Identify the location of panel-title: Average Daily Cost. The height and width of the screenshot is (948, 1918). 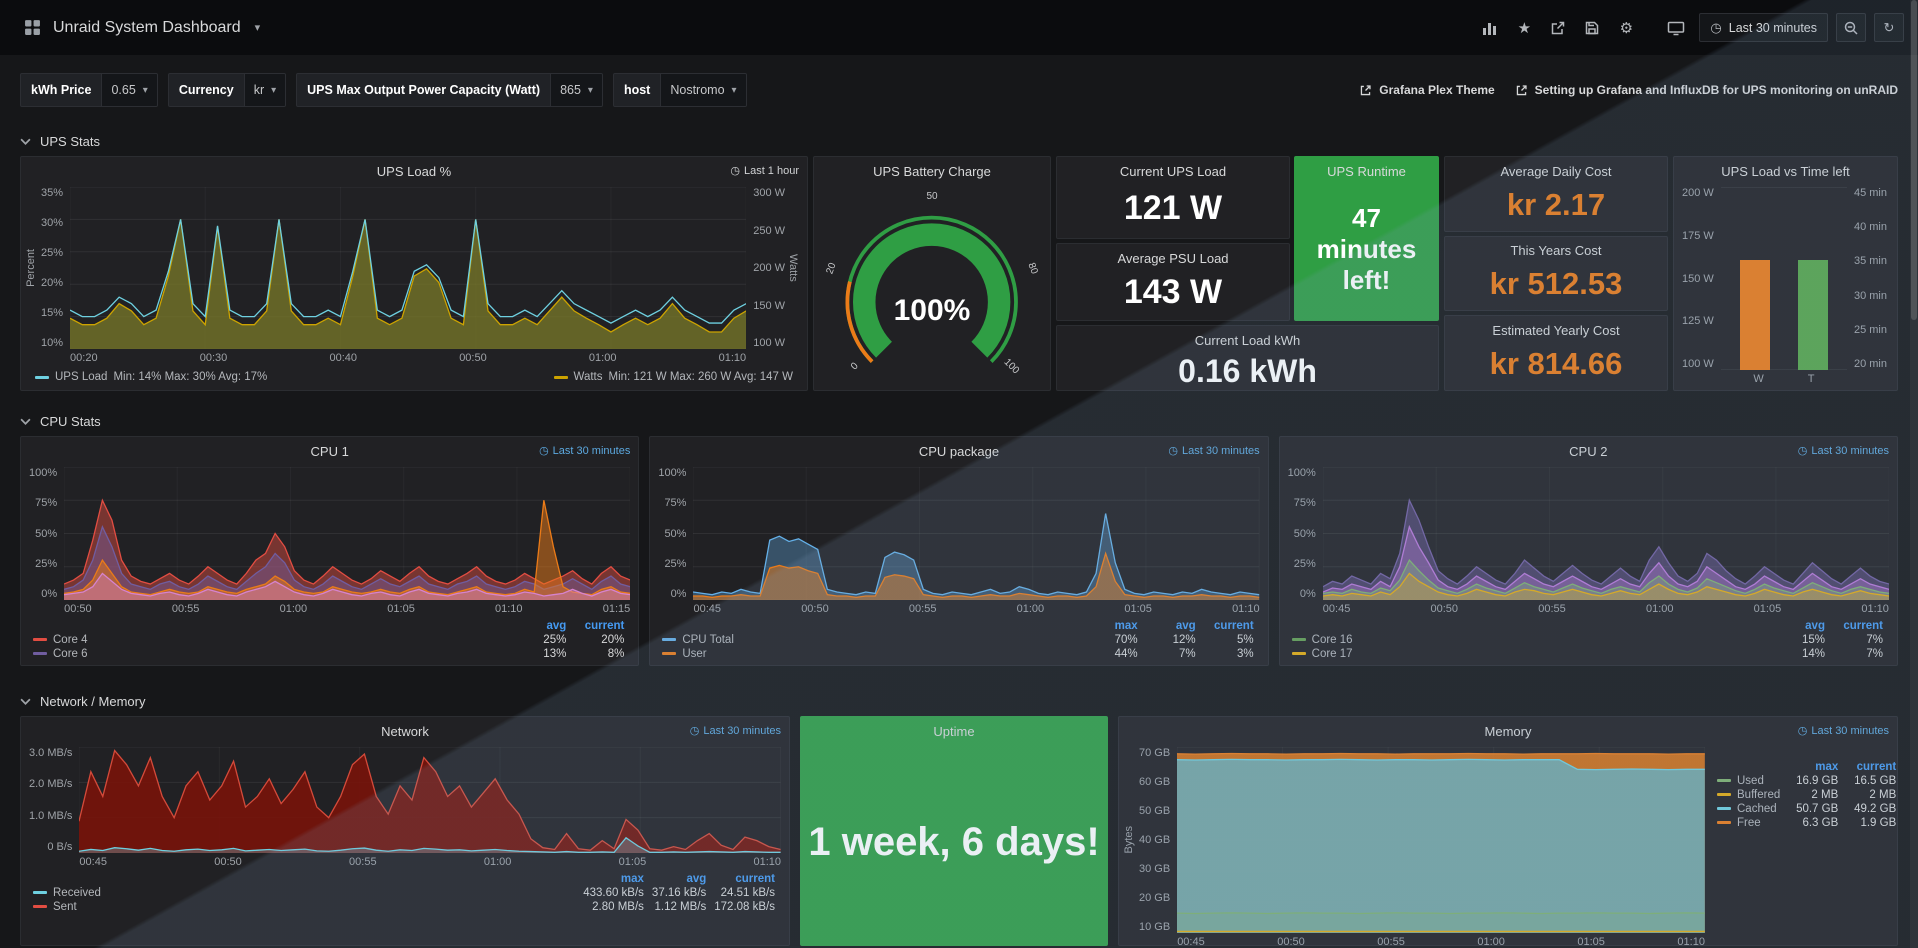
(1556, 171).